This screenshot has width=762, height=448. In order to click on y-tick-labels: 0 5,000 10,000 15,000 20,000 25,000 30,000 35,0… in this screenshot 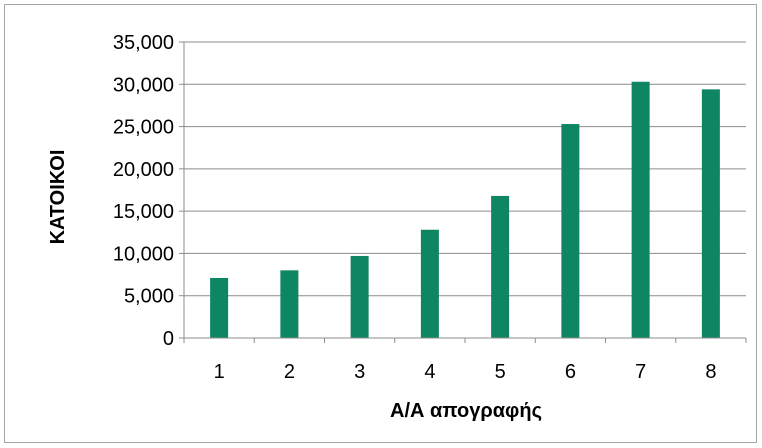, I will do `click(143, 191)`.